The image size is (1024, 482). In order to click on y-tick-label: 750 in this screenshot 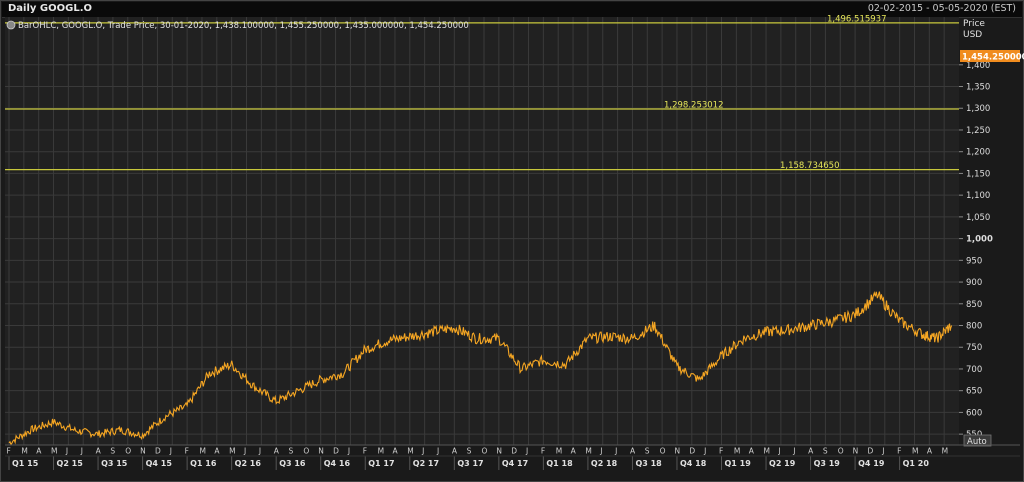, I will do `click(974, 348)`.